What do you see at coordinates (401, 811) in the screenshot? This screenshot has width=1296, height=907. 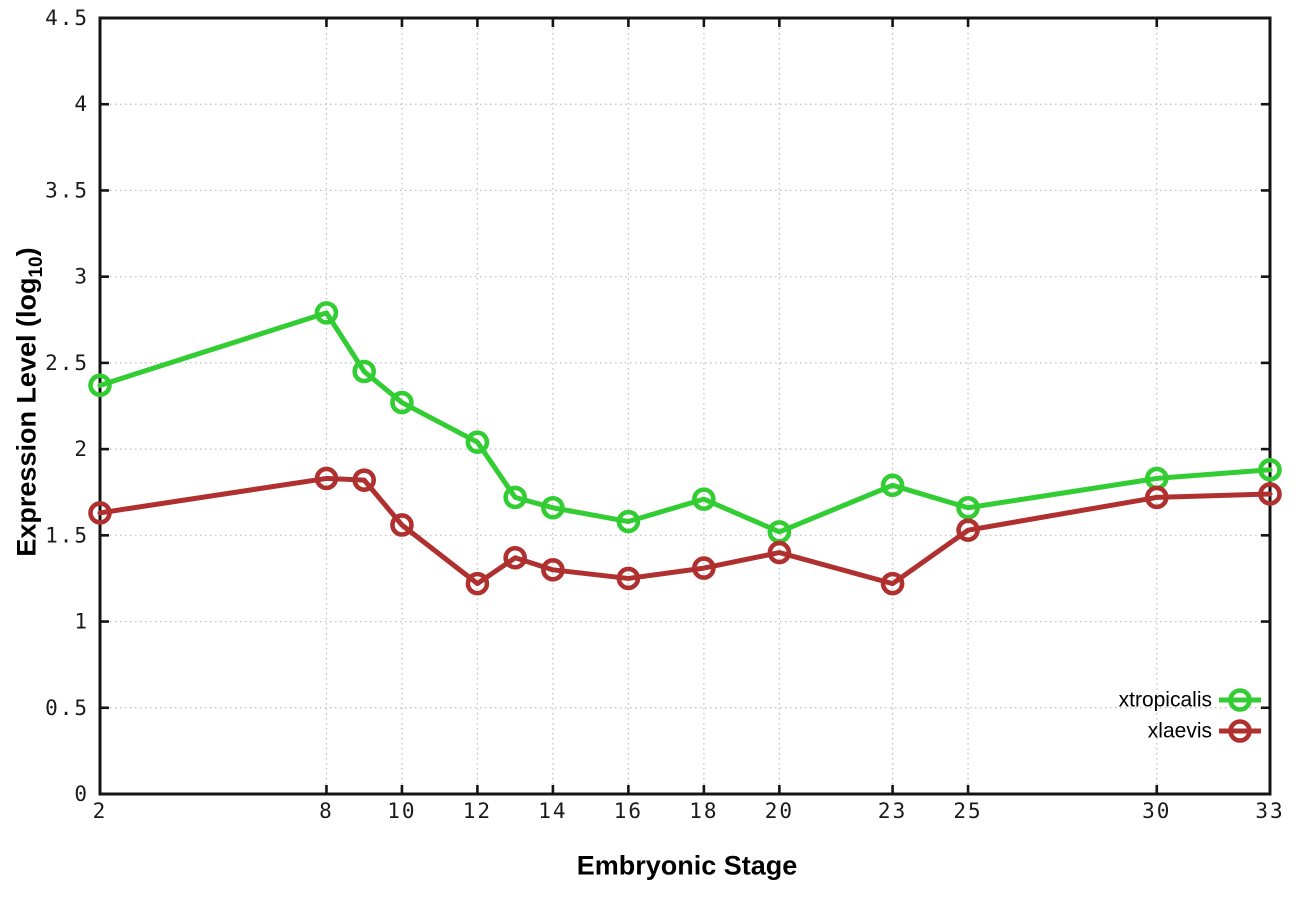 I see `x-tick-label: 10` at bounding box center [401, 811].